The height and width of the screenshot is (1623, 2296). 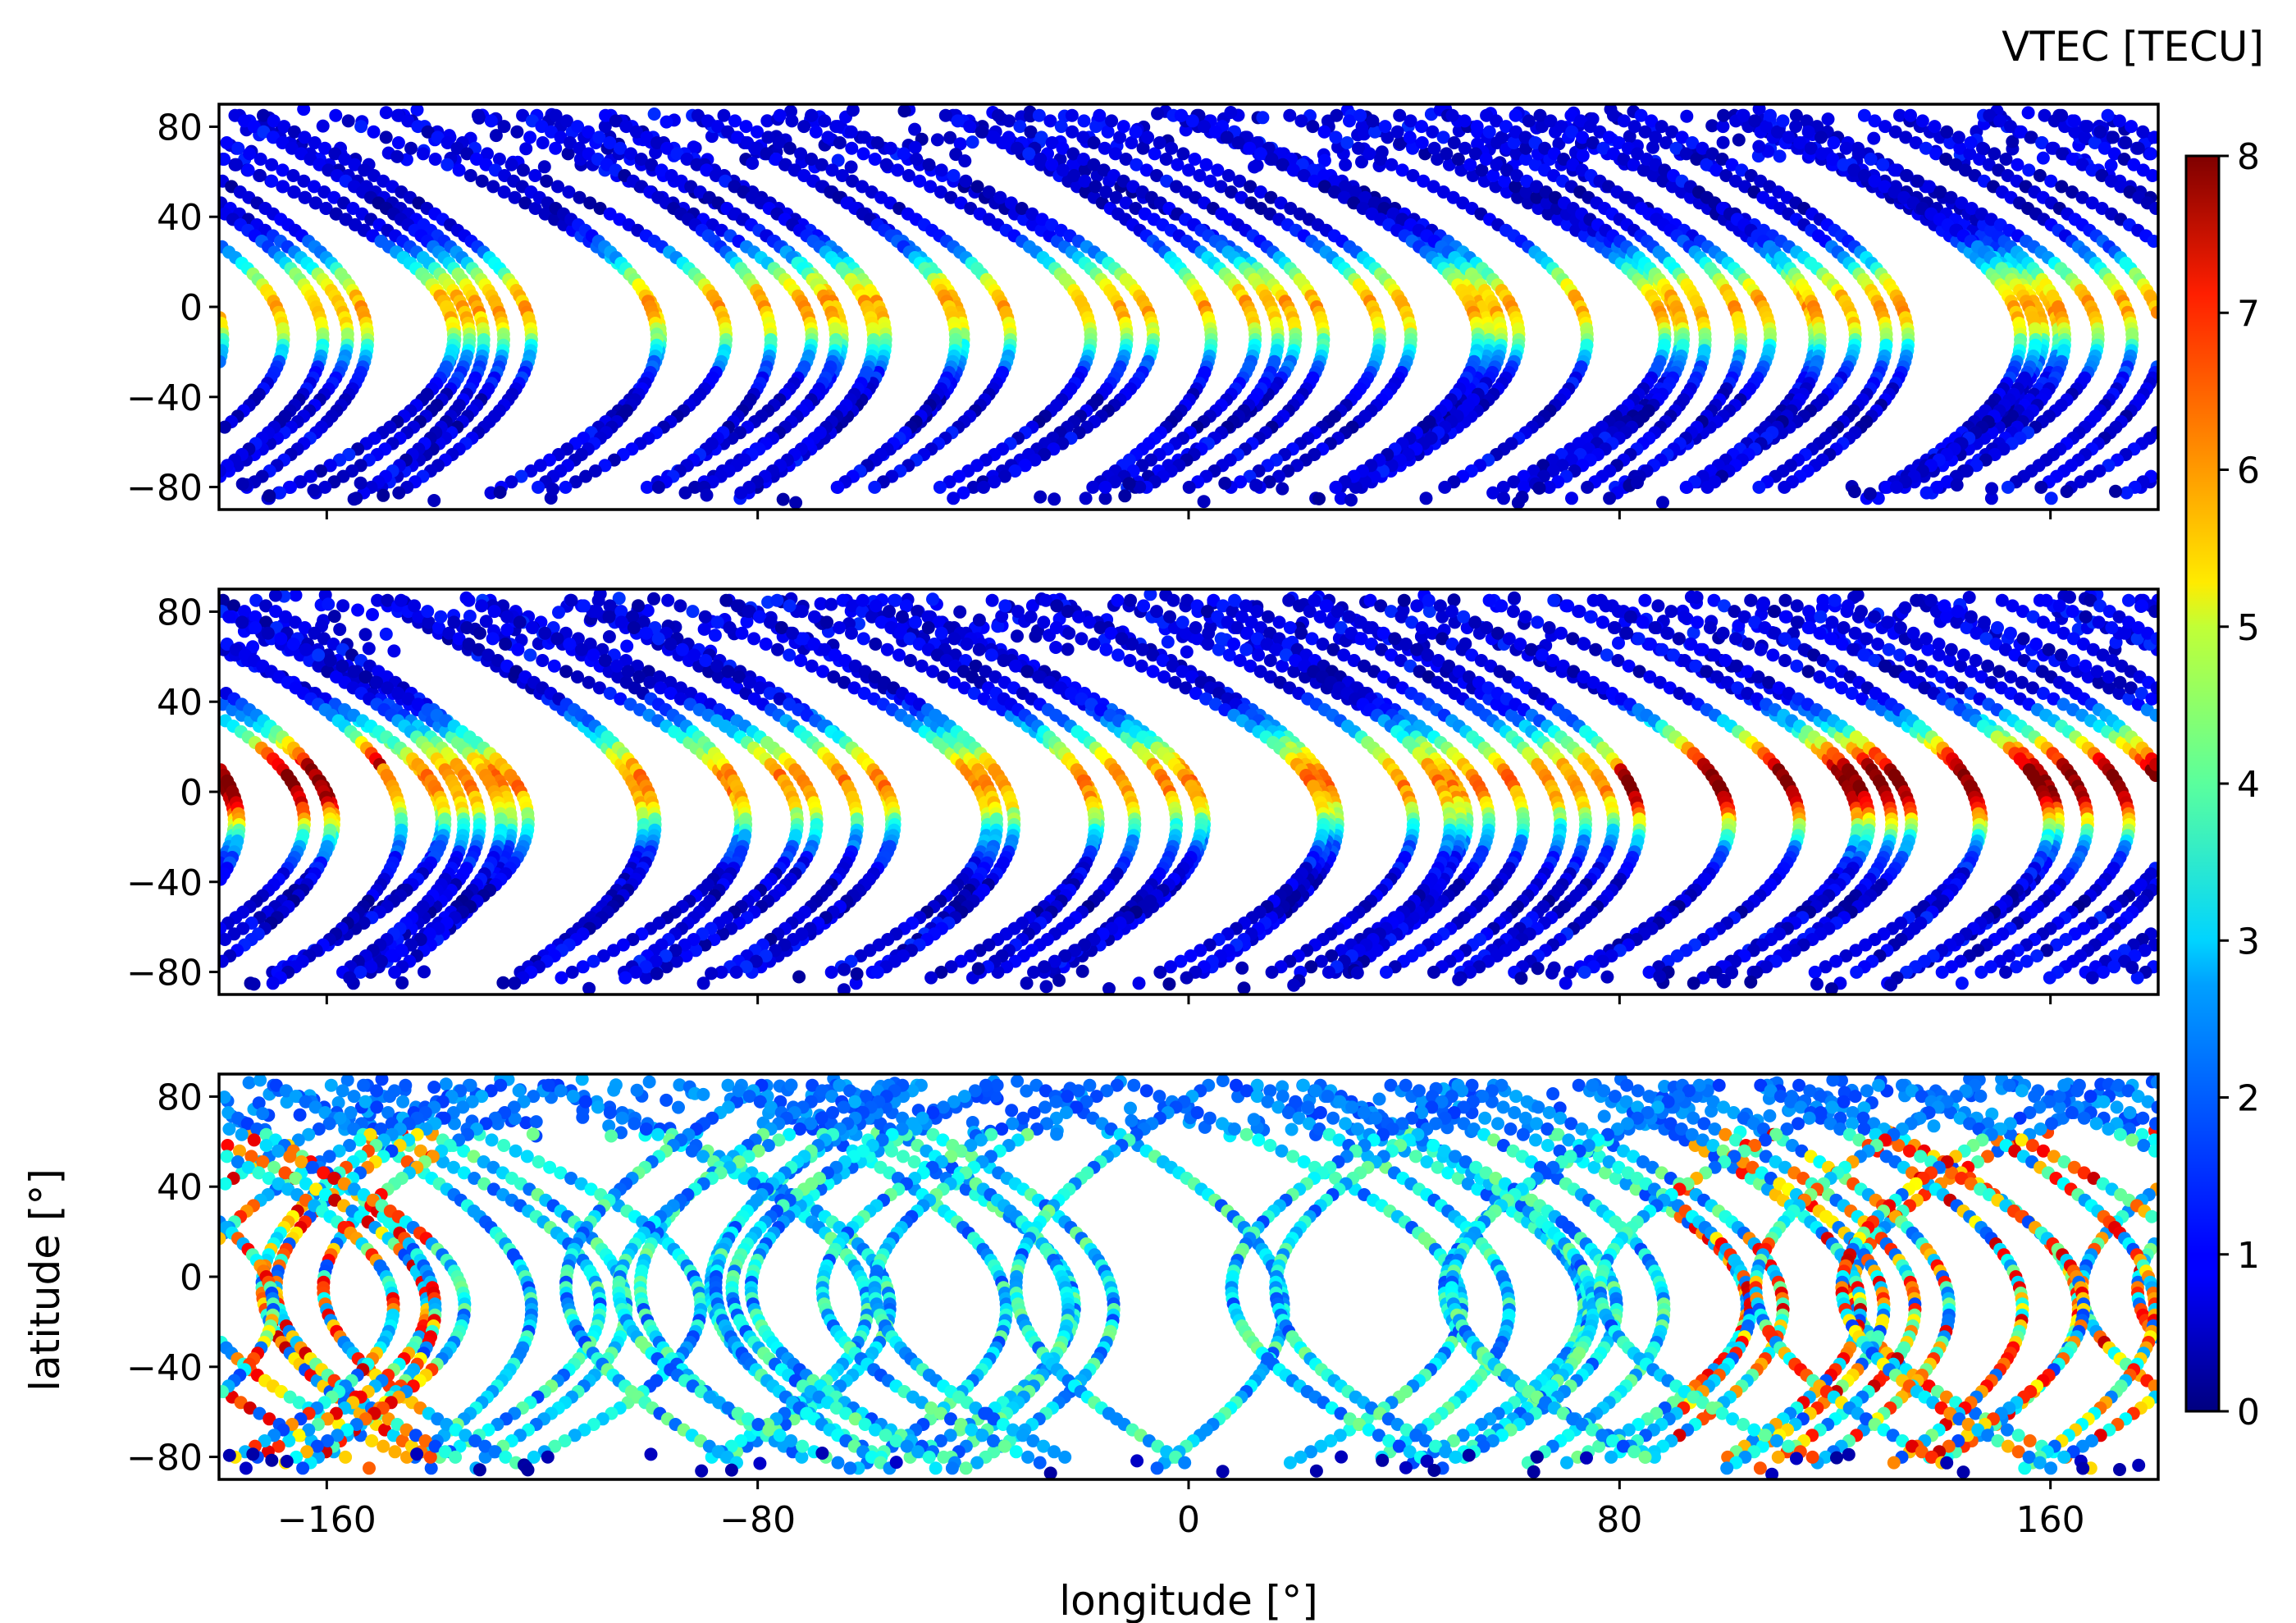 I want to click on data-point-top-2078, so click(x=1228, y=175).